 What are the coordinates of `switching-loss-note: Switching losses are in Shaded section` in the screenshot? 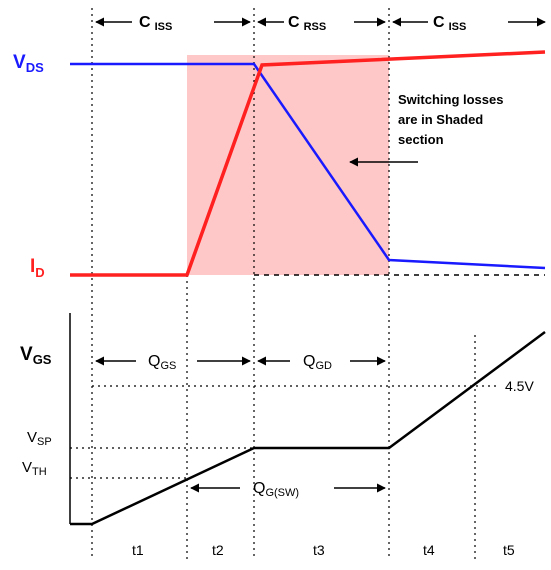 It's located at (452, 119).